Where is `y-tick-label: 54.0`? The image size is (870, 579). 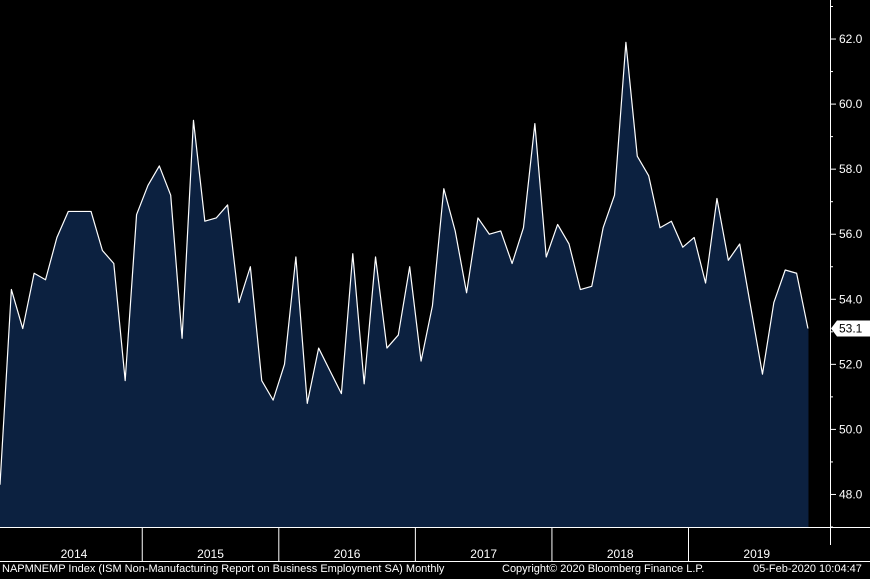
y-tick-label: 54.0 is located at coordinates (851, 299).